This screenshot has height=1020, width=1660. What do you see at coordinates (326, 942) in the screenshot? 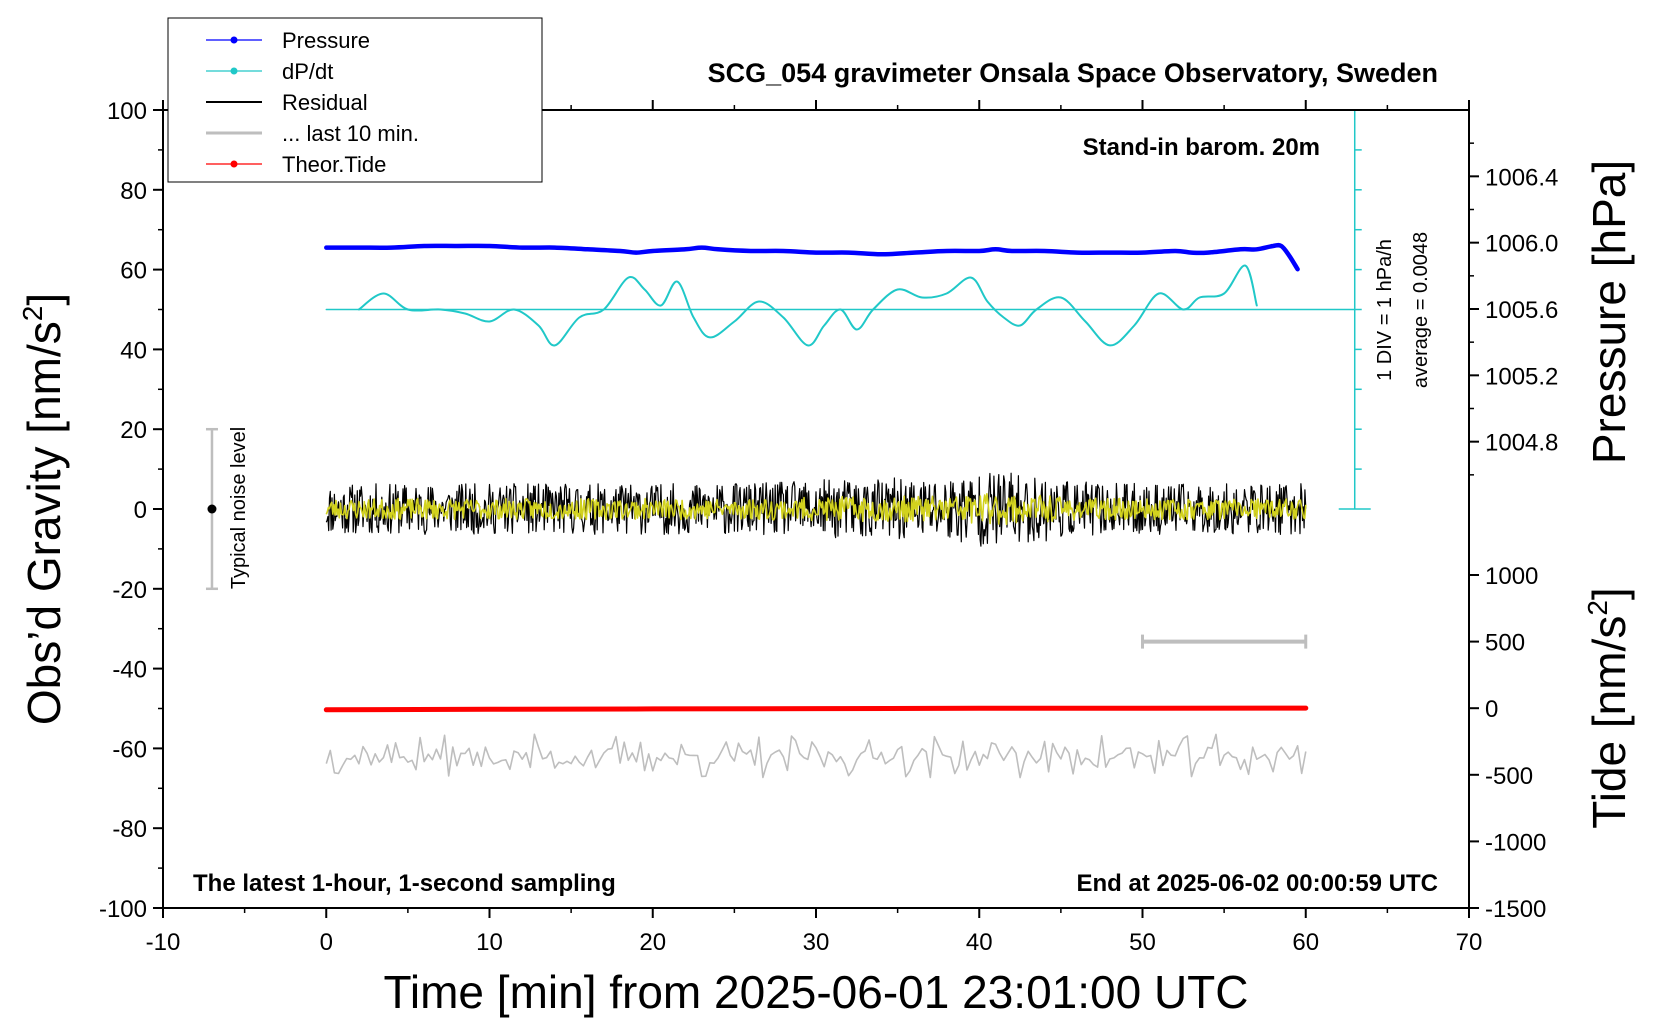
I see `x-tick-label-1: 0` at bounding box center [326, 942].